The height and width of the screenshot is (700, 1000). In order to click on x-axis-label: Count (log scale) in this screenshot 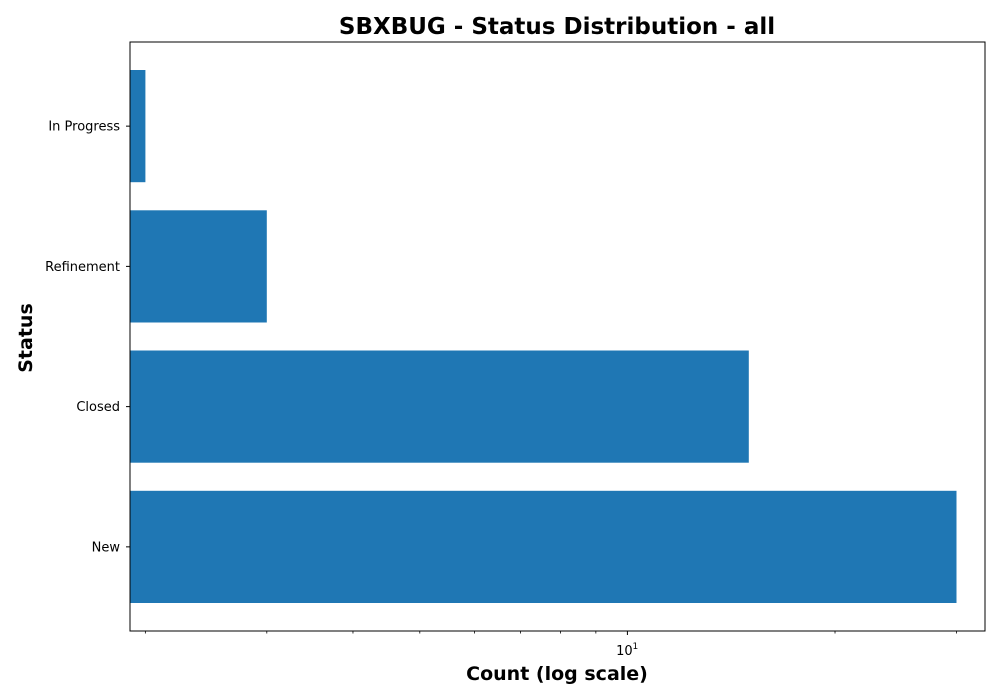, I will do `click(557, 674)`.